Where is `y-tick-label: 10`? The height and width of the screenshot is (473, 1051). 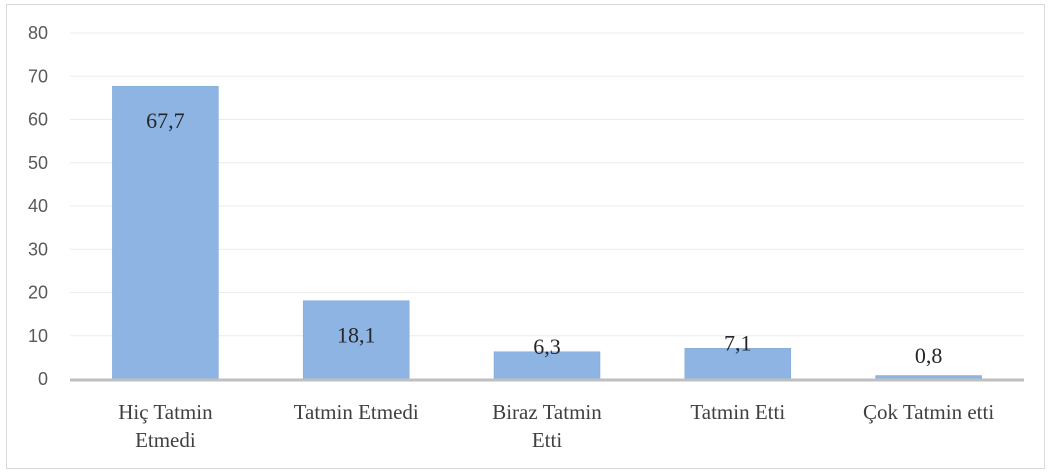 y-tick-label: 10 is located at coordinates (38, 336).